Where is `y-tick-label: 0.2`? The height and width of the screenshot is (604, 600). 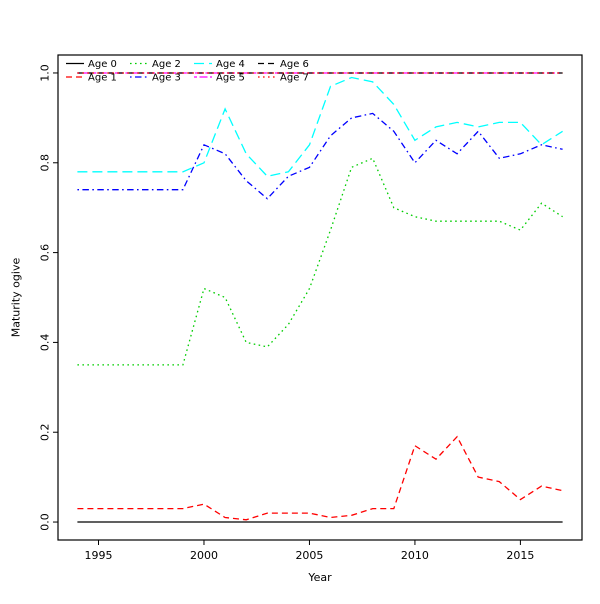 y-tick-label: 0.2 is located at coordinates (45, 432).